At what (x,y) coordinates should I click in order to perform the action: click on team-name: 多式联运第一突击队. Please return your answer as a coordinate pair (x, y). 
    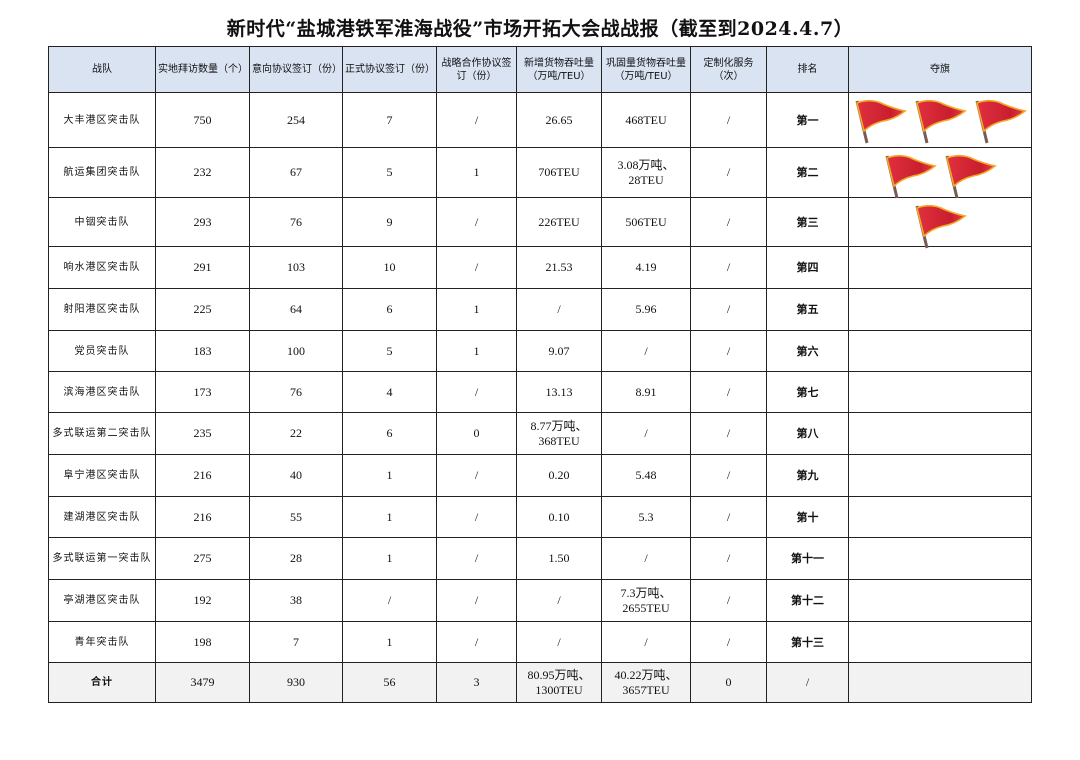
    Looking at the image, I should click on (102, 558).